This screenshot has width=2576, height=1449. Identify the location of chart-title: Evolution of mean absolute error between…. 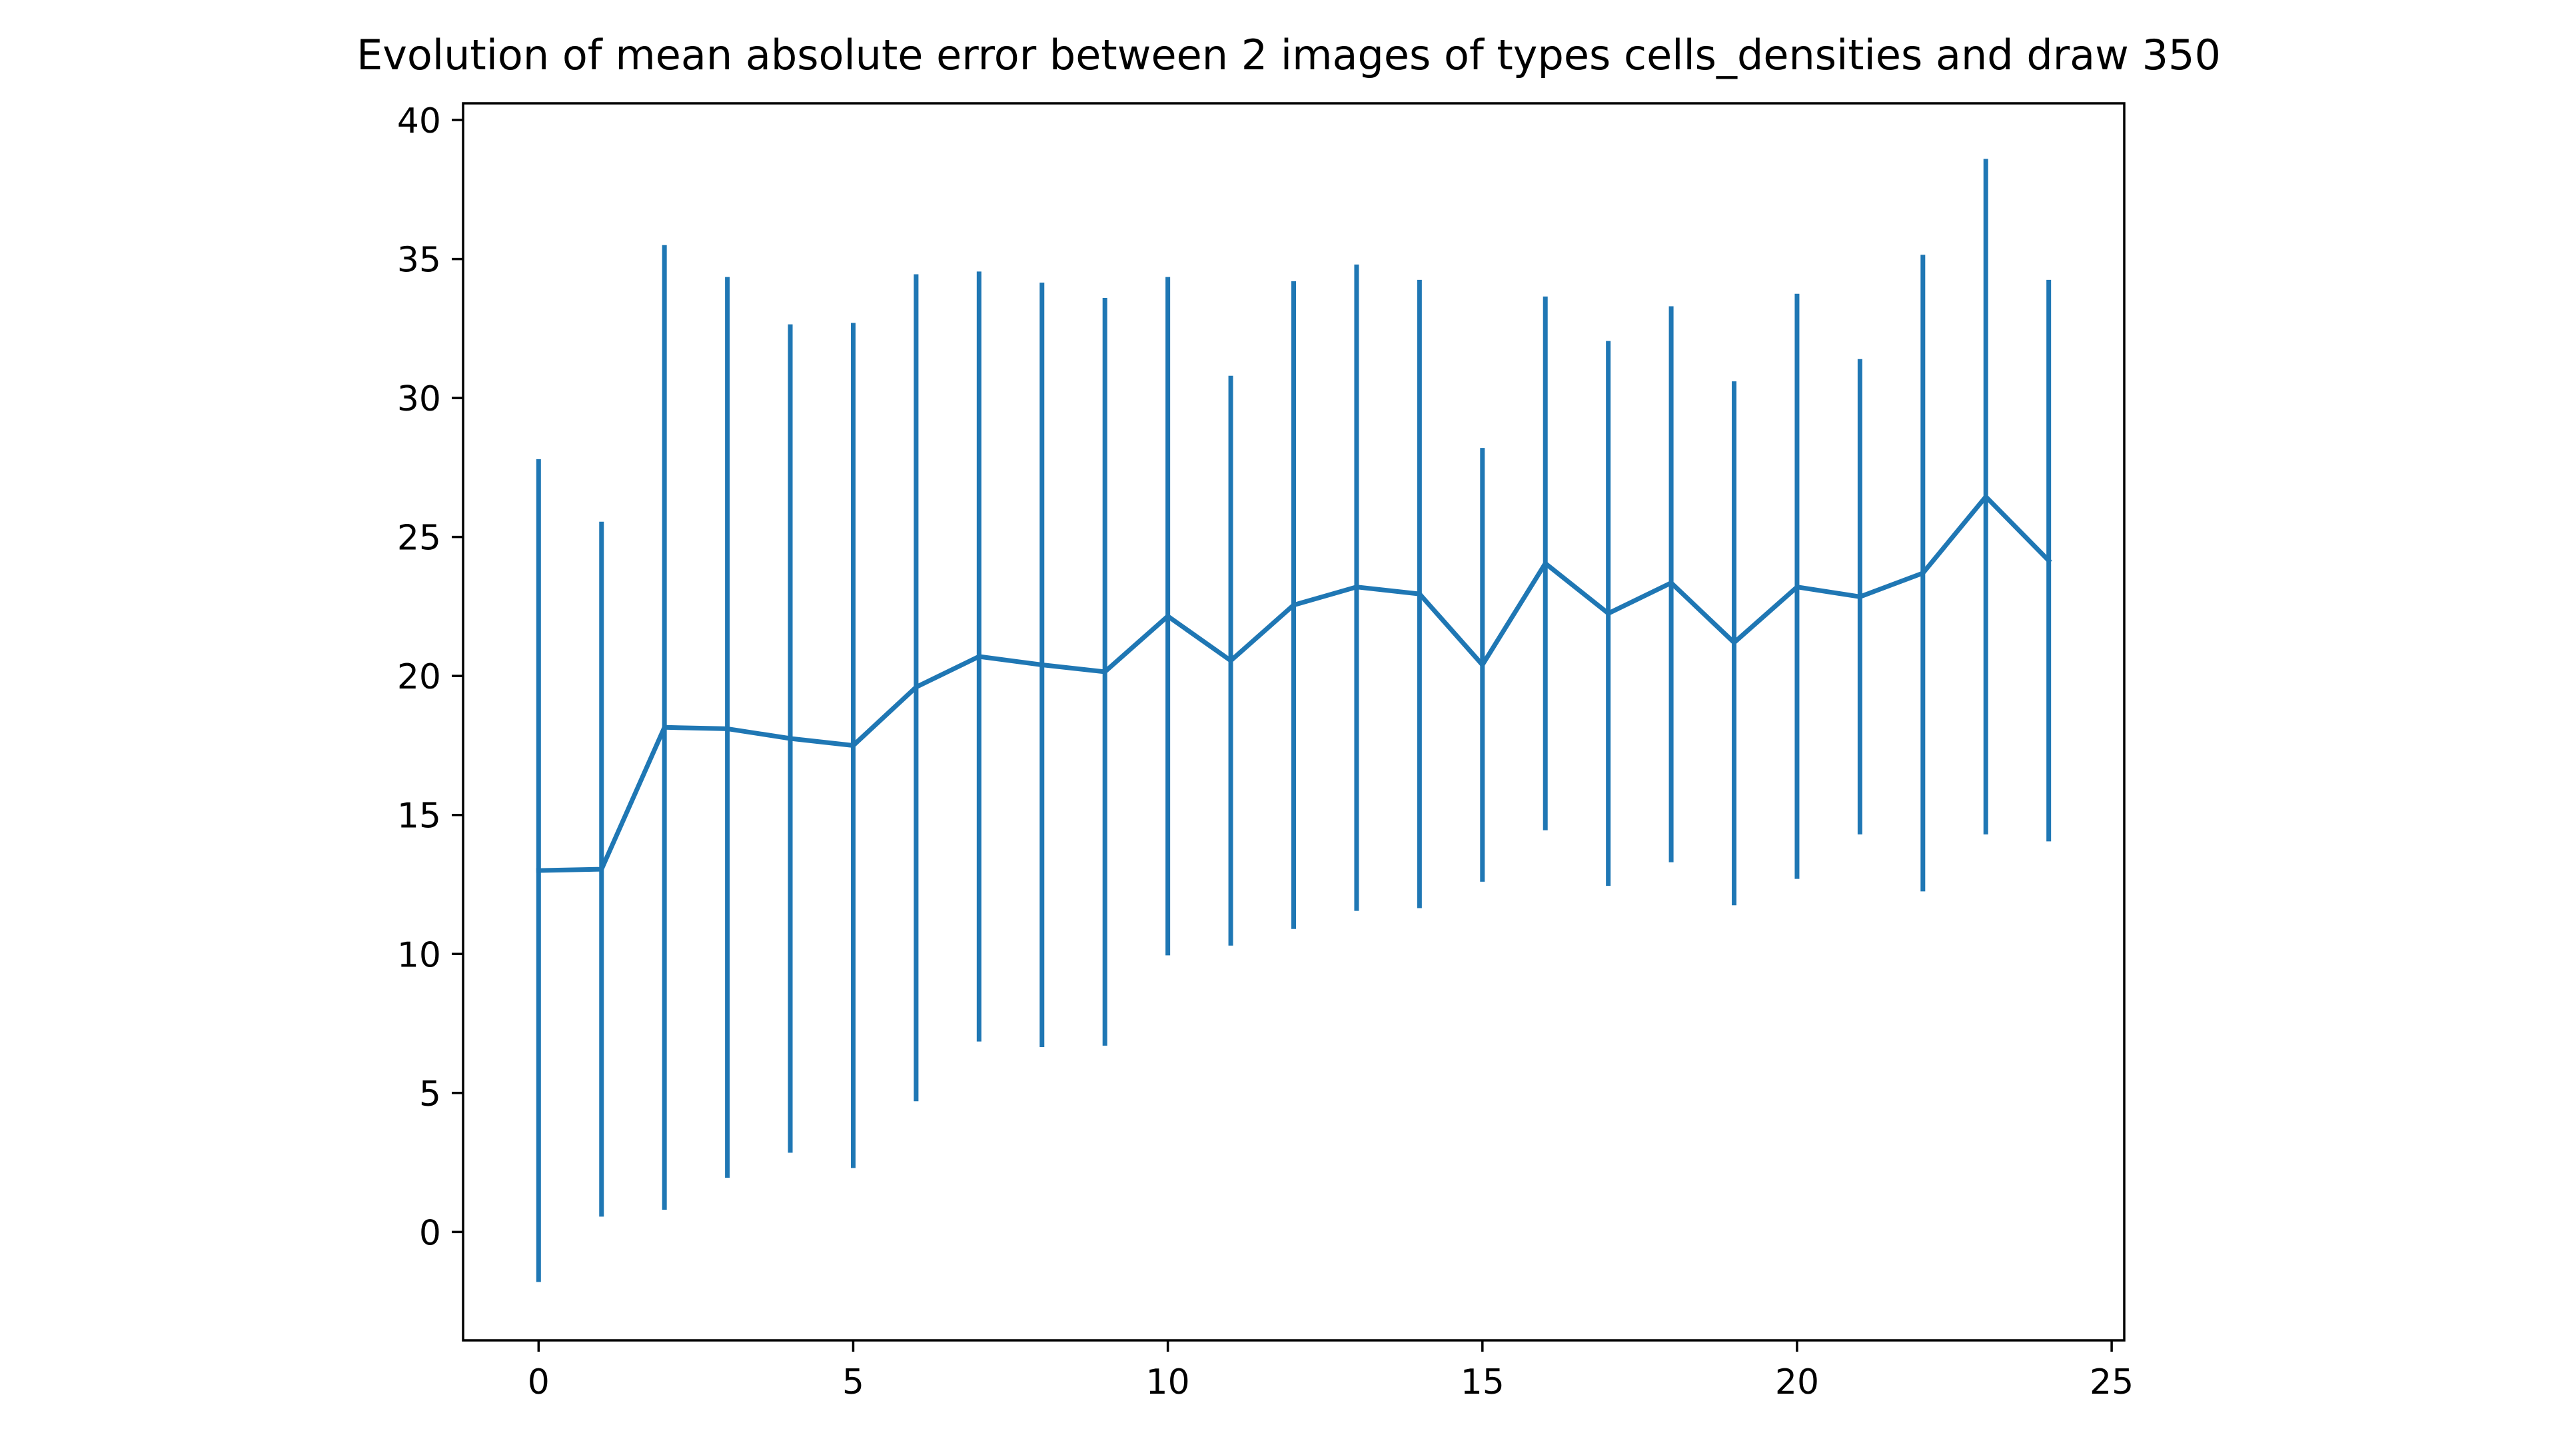
(1288, 55).